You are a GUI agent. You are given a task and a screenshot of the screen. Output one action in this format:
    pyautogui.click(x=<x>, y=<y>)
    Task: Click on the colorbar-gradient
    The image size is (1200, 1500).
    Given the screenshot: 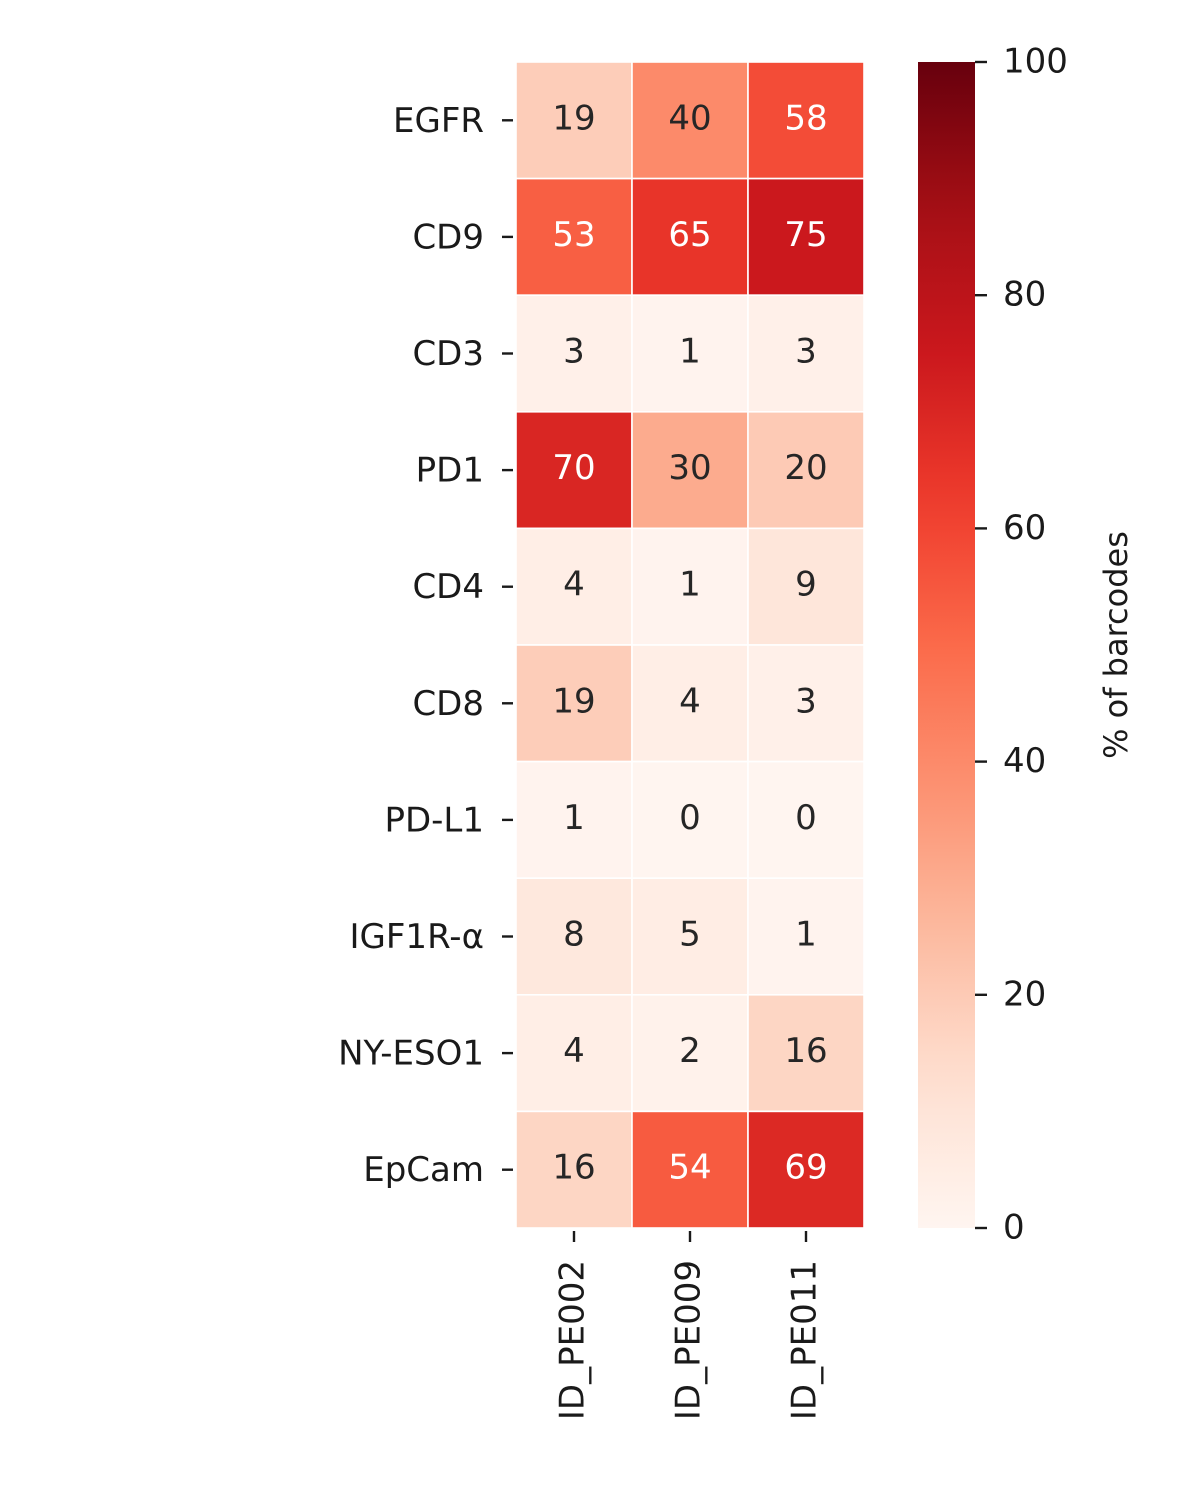 What is the action you would take?
    pyautogui.click(x=946, y=645)
    